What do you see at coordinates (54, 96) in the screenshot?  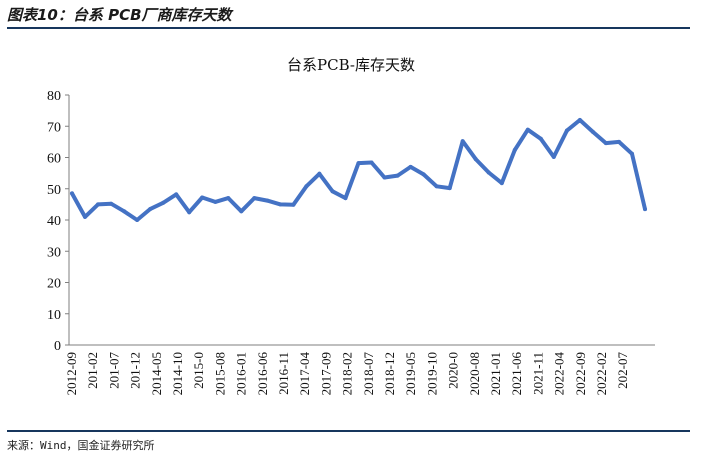 I see `y-tick-label: 80` at bounding box center [54, 96].